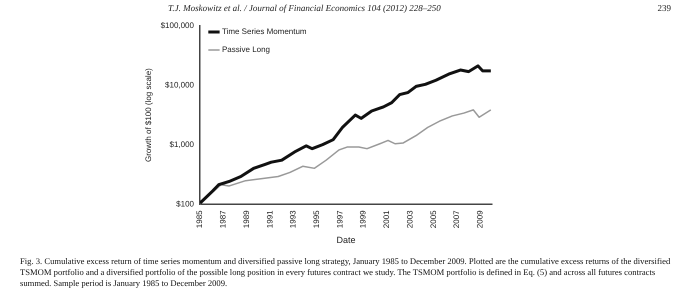 Image resolution: width=689 pixels, height=307 pixels. What do you see at coordinates (346, 272) in the screenshot?
I see `caption: Fig. 3. Cumulative excess return of time series momentum and diversified passive long strategy, January 1985 to December 2009. Plotted are the cumulative excess returns of the diversified TSMOM portfolio and a diversified portfolio of the possible long position in every futures contract we study. The TSMOM portfolio is defined in Eq. (5) and across all futures contracts summed. Sample period is January 1985 to December 2009.` at bounding box center [346, 272].